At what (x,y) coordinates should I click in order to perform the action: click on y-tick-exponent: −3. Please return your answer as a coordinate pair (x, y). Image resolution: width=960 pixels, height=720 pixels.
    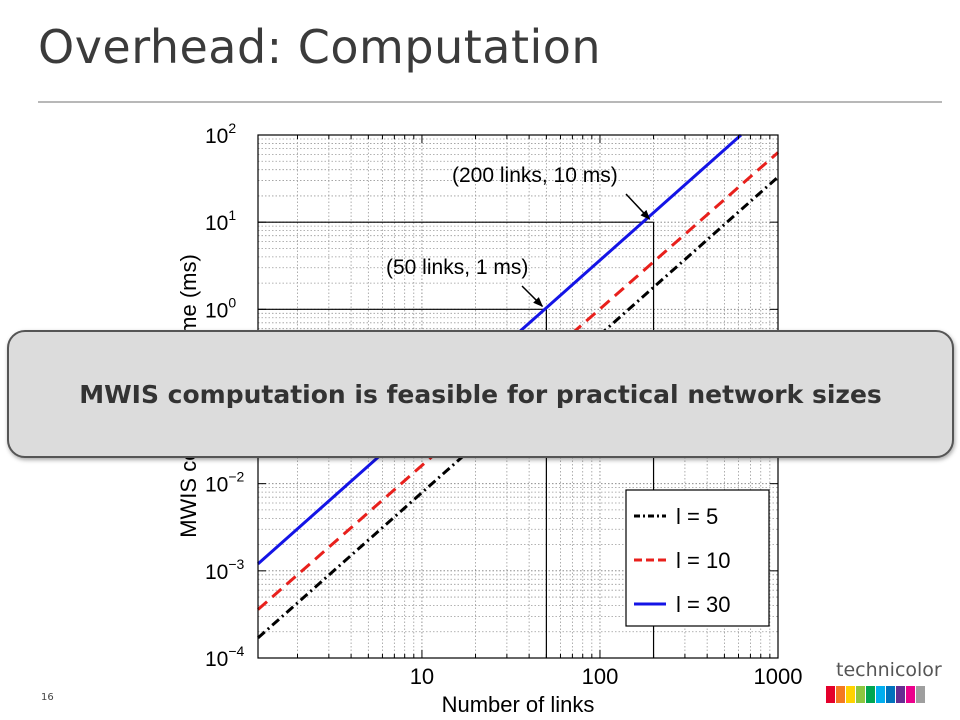
    Looking at the image, I should click on (236, 564).